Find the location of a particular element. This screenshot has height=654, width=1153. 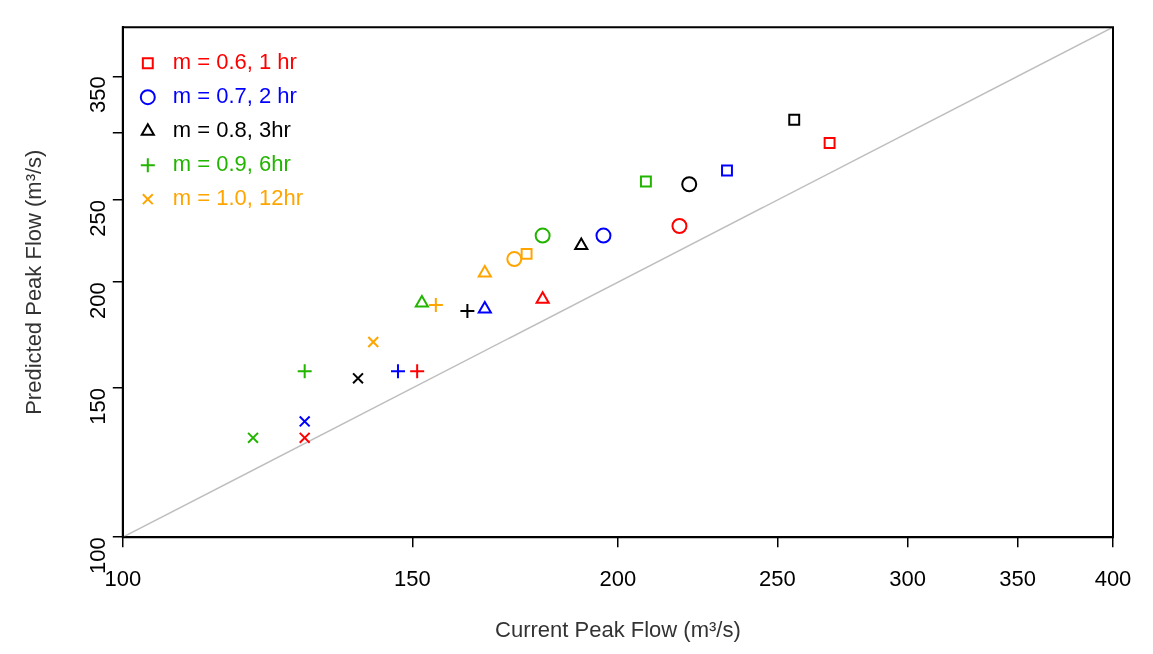

y-tick-label: 350 is located at coordinates (97, 95).